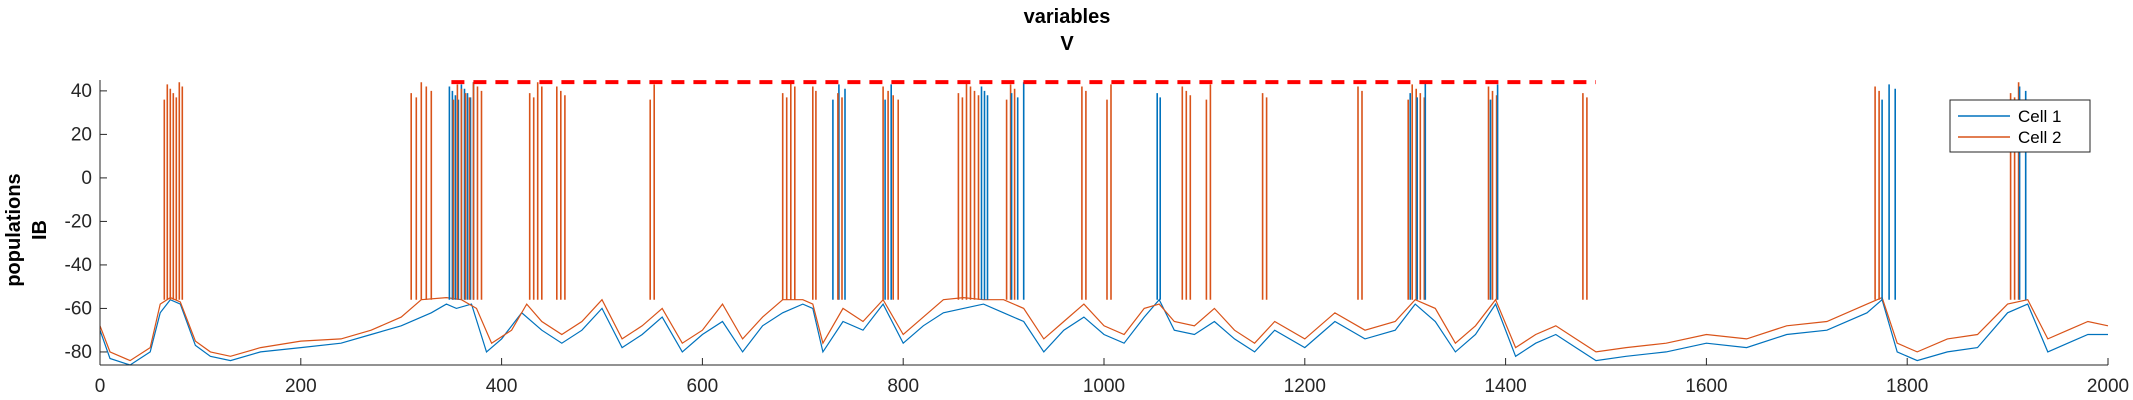  What do you see at coordinates (2009, 127) in the screenshot?
I see `legend-entries: Cell 1 Cell 2` at bounding box center [2009, 127].